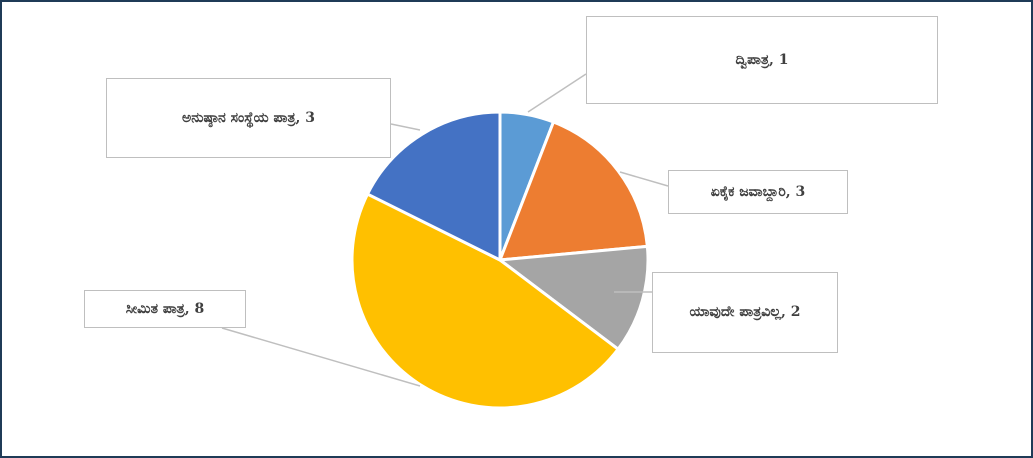 This screenshot has width=1033, height=458. What do you see at coordinates (762, 60) in the screenshot?
I see `data-label: ದ್ವಿಪಾತ್ರ, 1` at bounding box center [762, 60].